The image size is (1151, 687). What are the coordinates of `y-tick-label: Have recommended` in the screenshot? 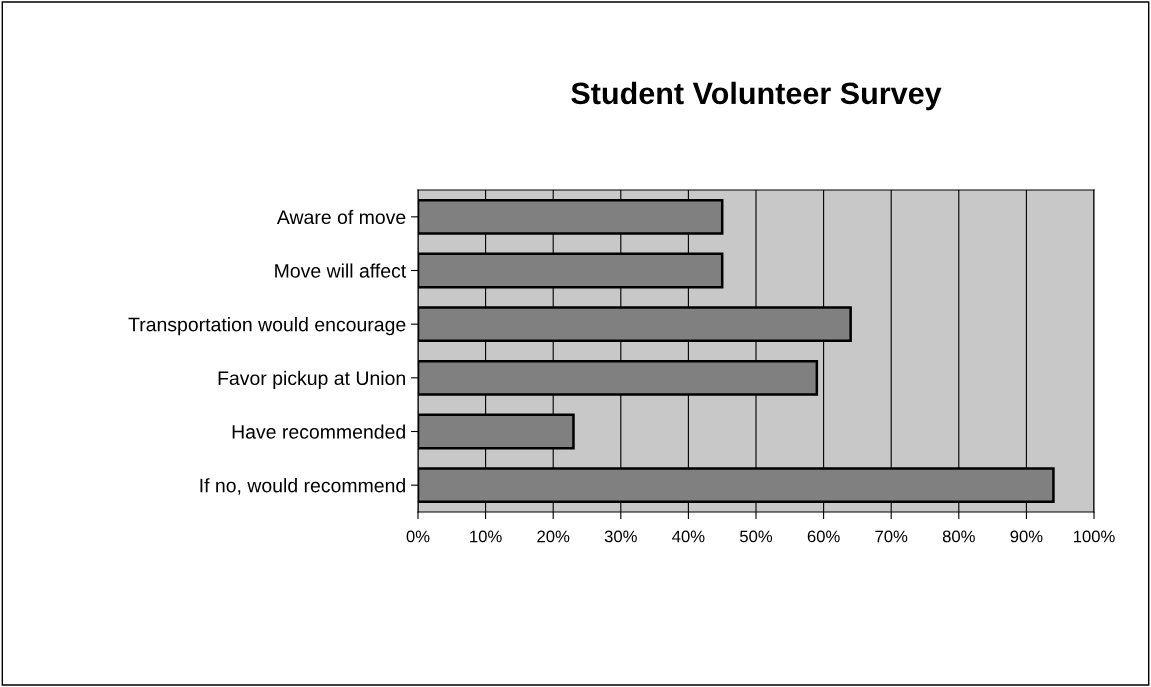 It's located at (318, 431).